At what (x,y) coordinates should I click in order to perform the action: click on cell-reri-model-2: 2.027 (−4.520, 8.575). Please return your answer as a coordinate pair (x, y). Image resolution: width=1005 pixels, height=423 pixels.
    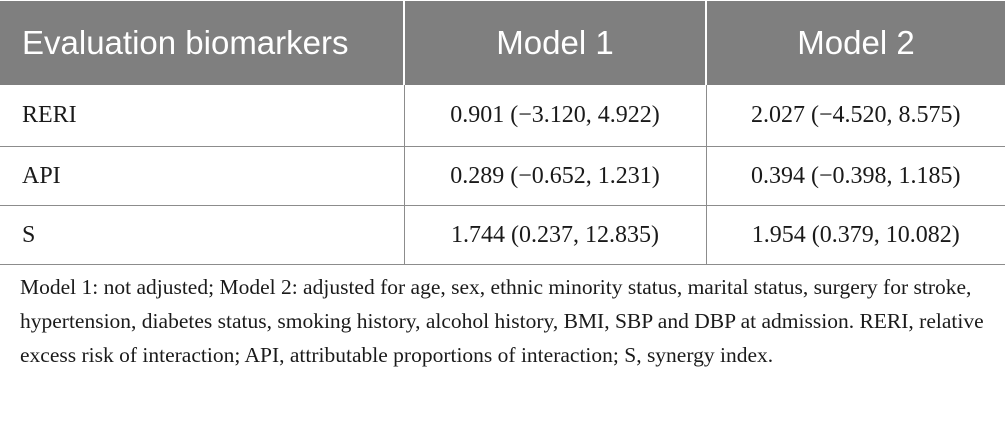
    Looking at the image, I should click on (855, 116).